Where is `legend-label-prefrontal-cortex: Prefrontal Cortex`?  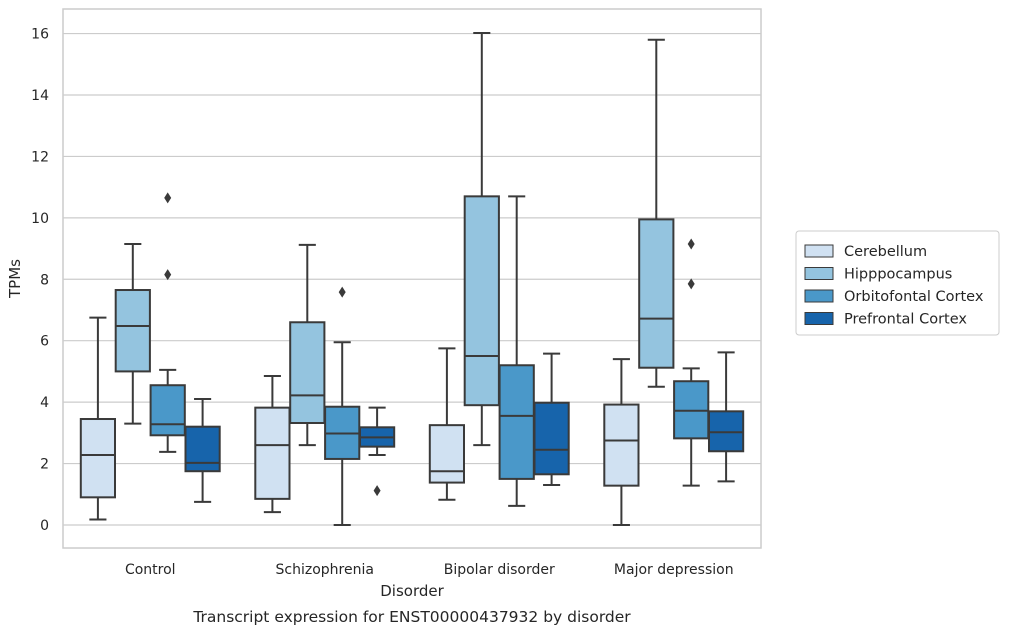
legend-label-prefrontal-cortex: Prefrontal Cortex is located at coordinates (905, 320).